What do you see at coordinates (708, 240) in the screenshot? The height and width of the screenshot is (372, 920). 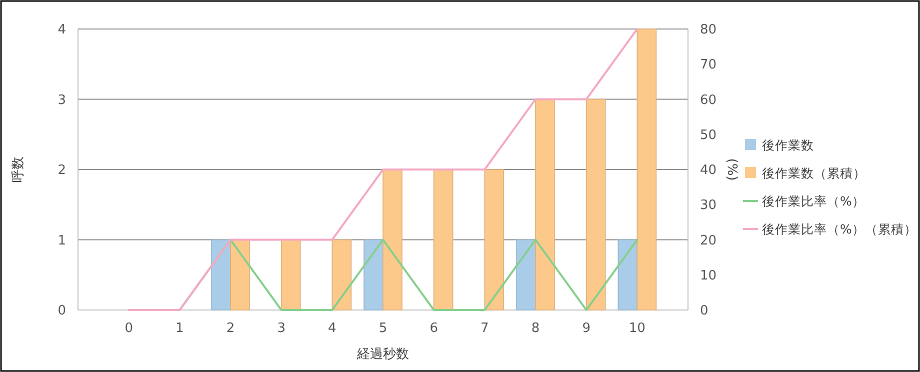 I see `y2-tick-label: 20` at bounding box center [708, 240].